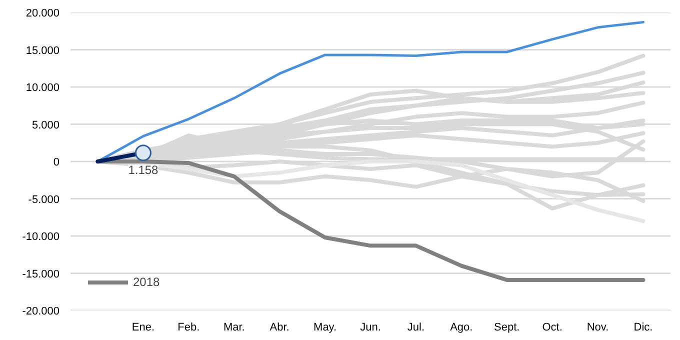 The width and height of the screenshot is (680, 340). I want to click on x-tick-label: Ago., so click(461, 328).